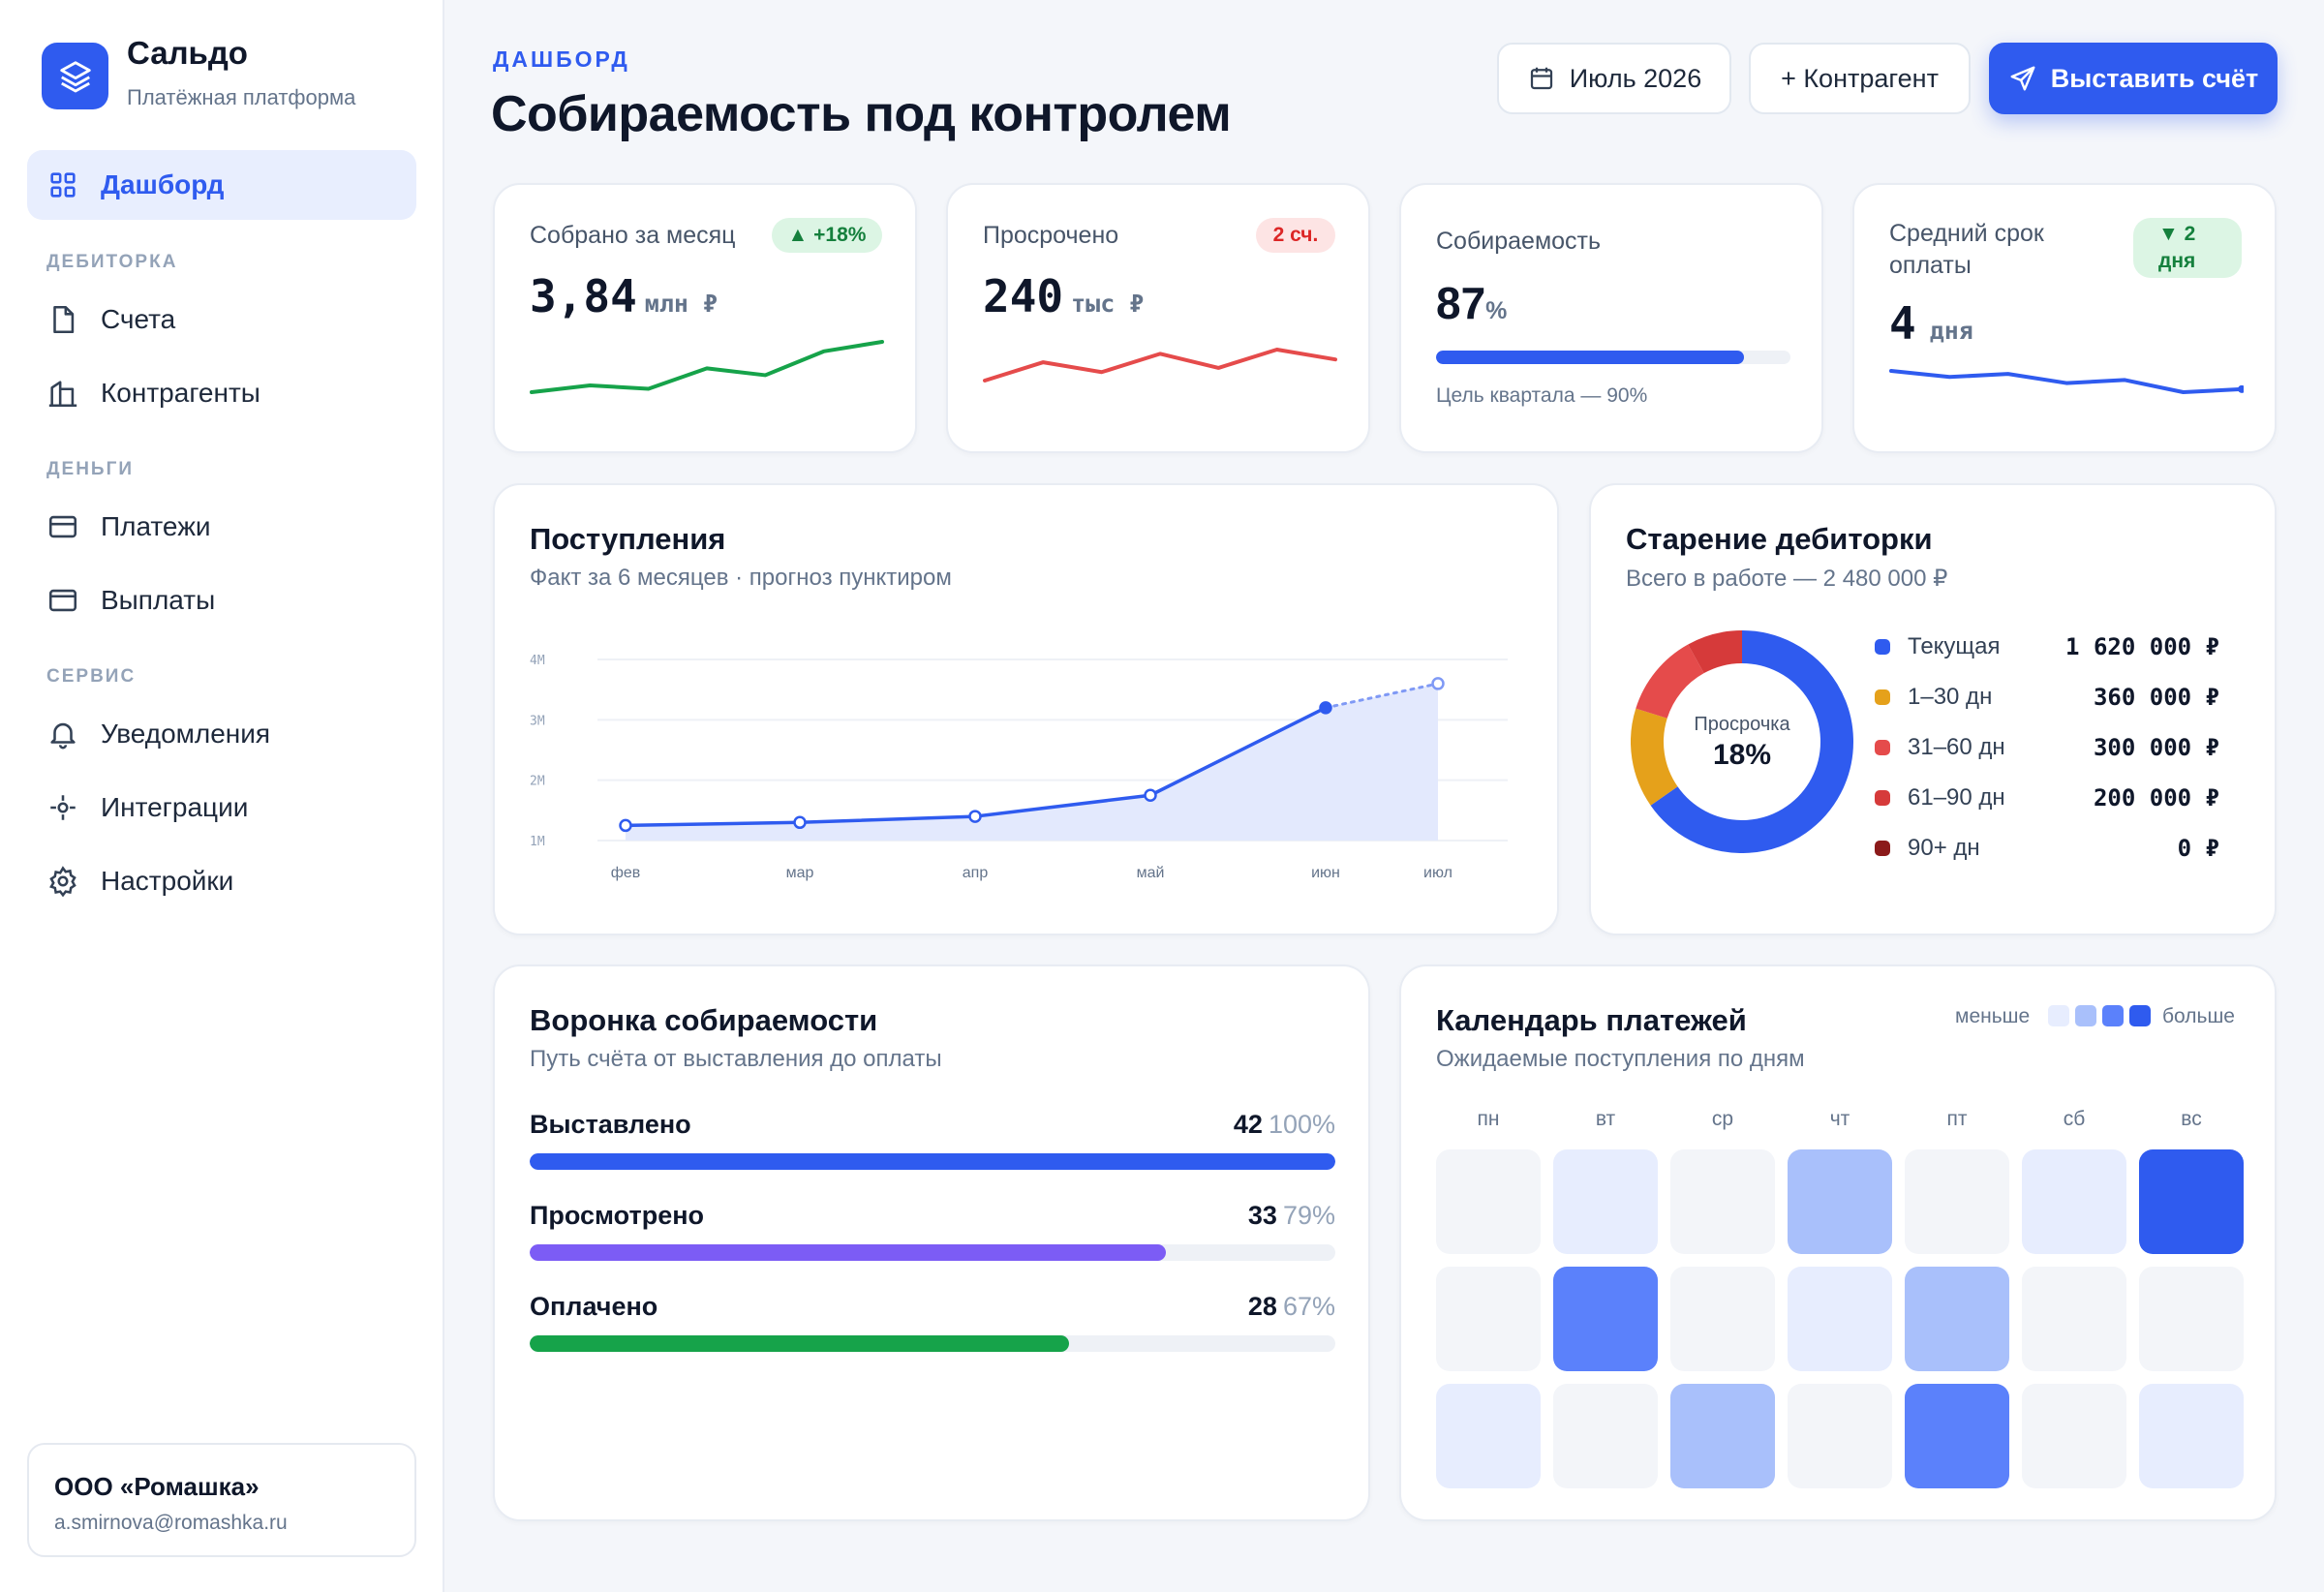  I want to click on kpi-overdue-value: 240, so click(1024, 296).